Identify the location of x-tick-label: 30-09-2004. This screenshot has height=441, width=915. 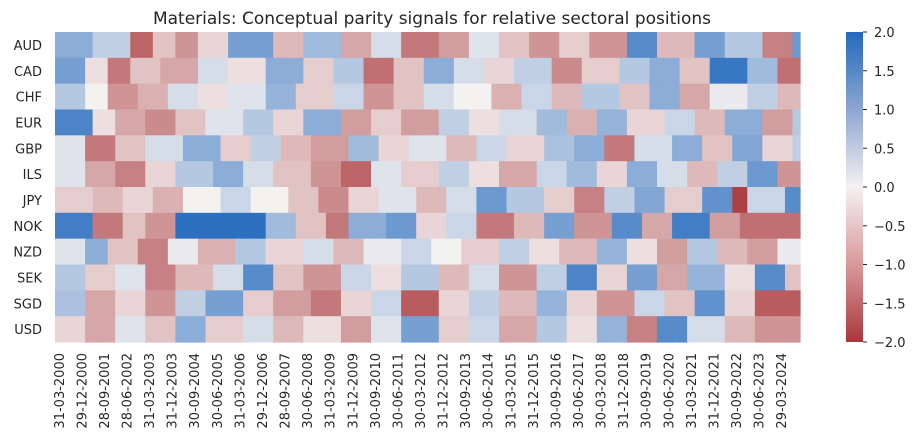
(195, 391).